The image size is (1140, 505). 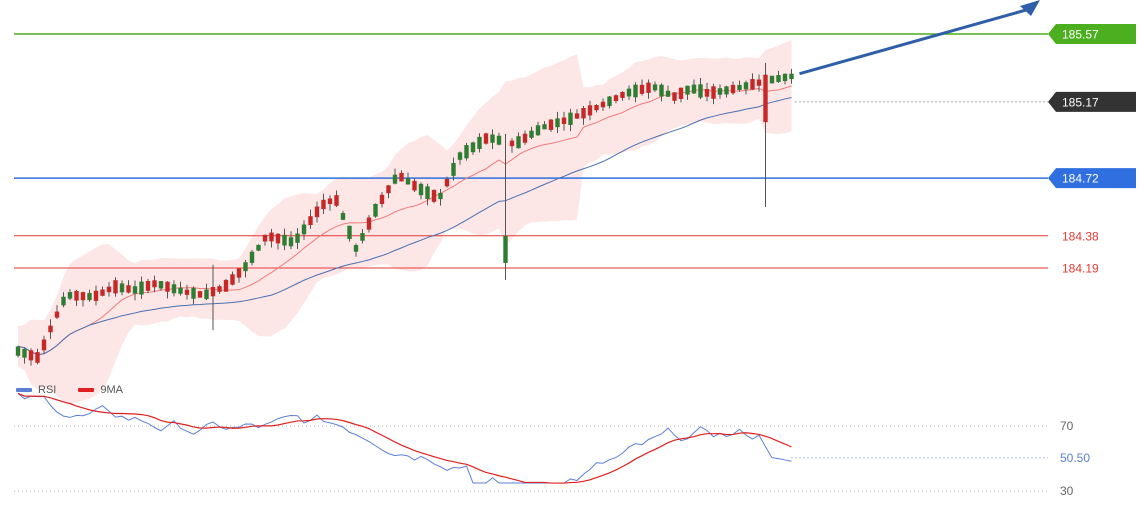 What do you see at coordinates (86, 390) in the screenshot?
I see `legend-swatch-9ma` at bounding box center [86, 390].